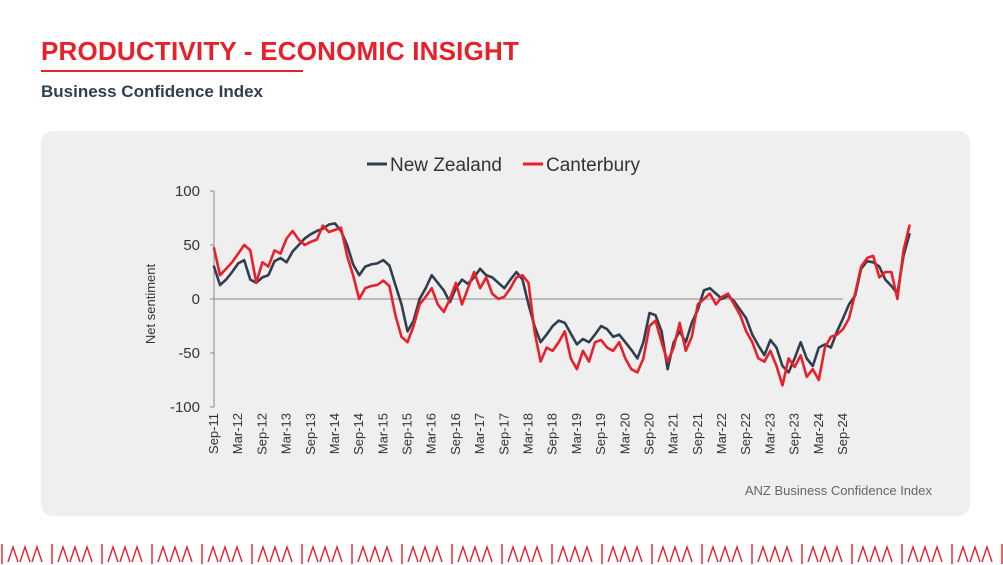  I want to click on y-tick-label: 100, so click(187, 191).